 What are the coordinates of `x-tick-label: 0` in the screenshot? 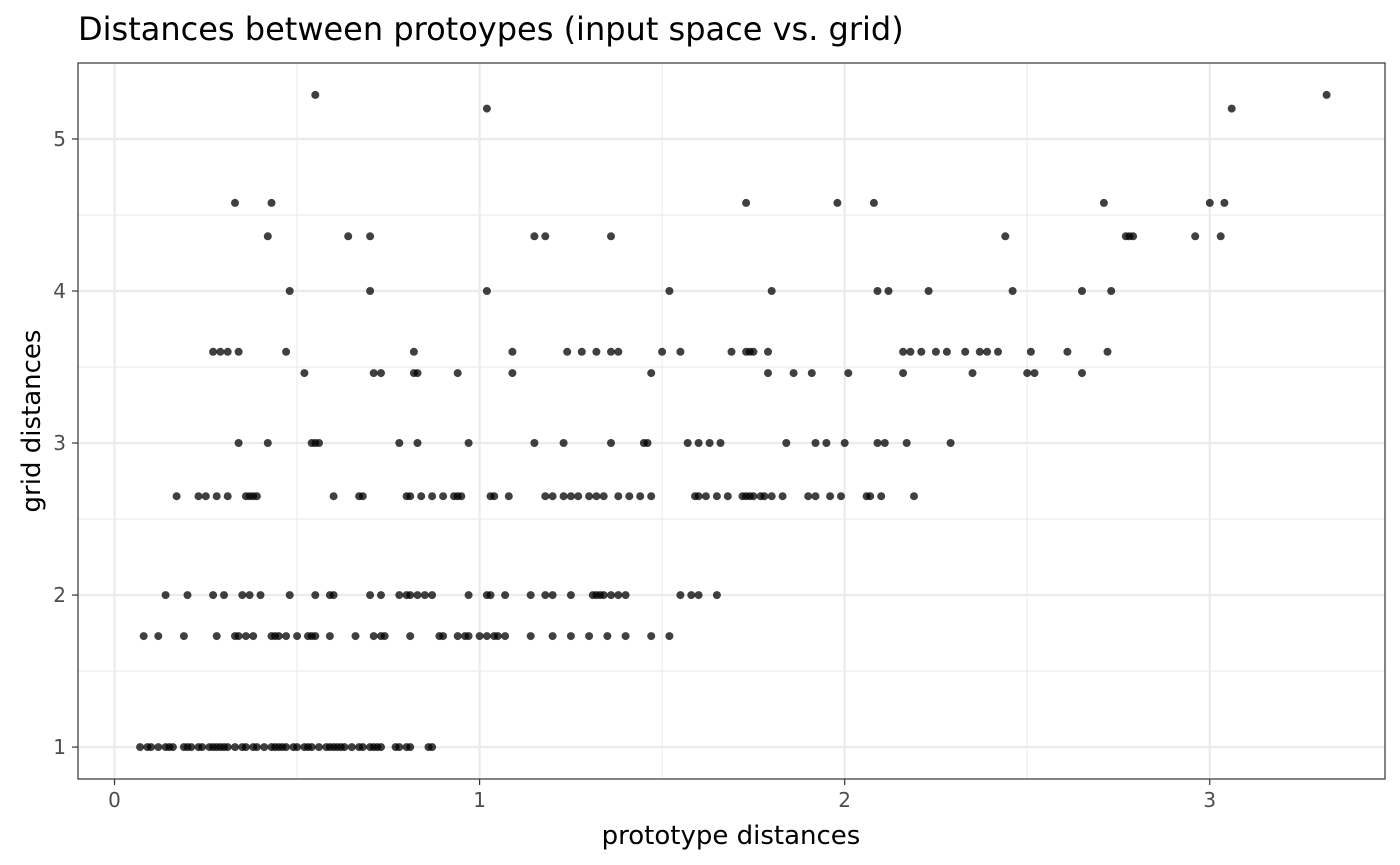 It's located at (114, 800).